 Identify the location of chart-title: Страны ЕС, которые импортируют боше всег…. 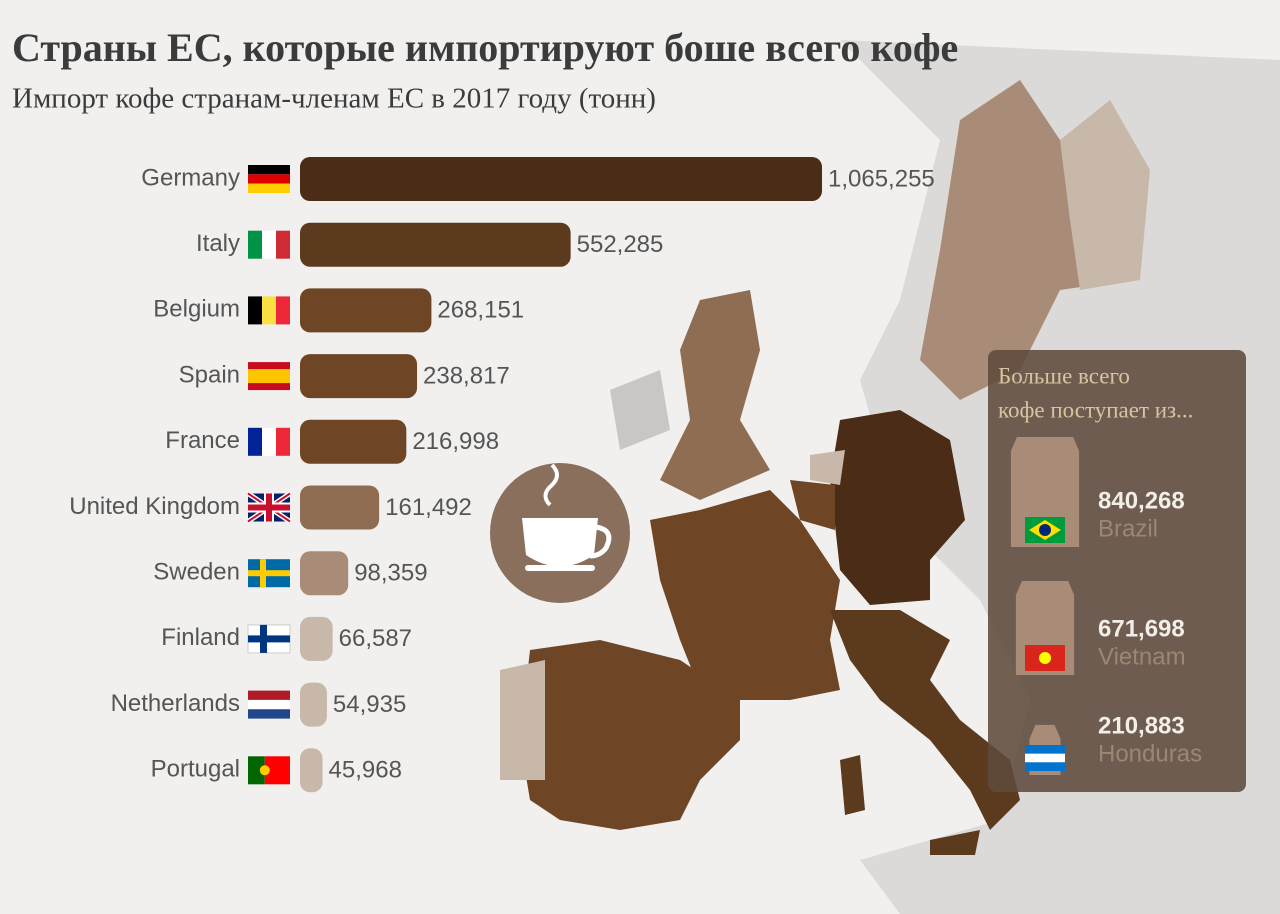
(485, 47).